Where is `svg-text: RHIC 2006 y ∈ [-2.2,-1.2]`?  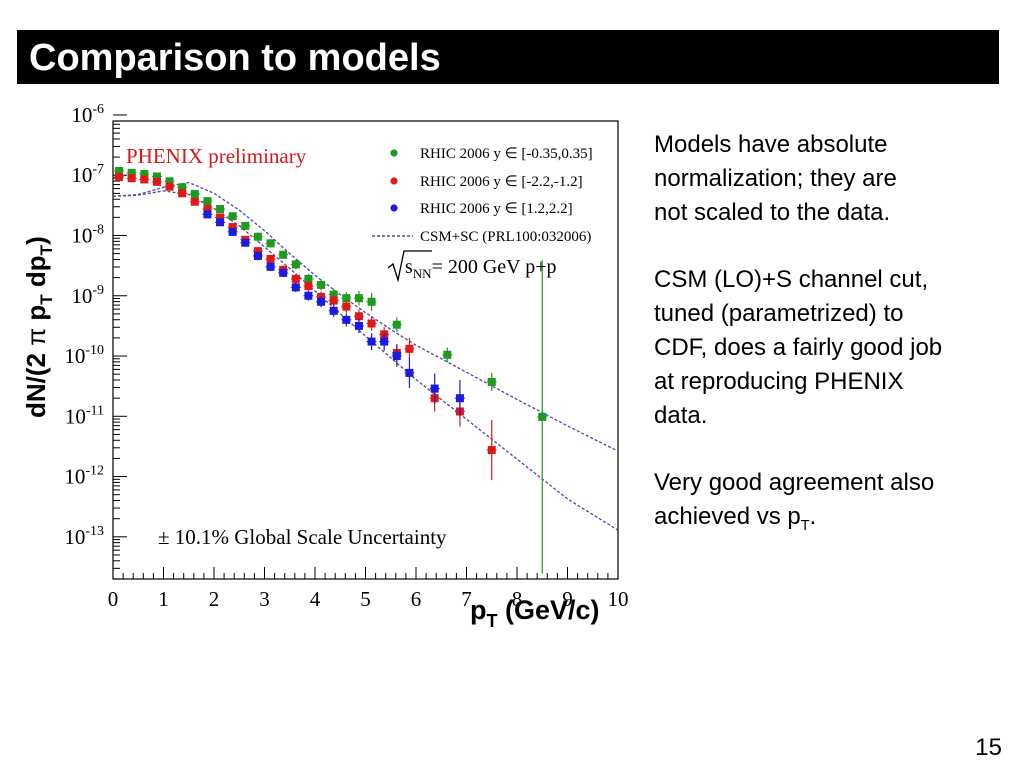 svg-text: RHIC 2006 y ∈ [-2.2,-1.2] is located at coordinates (501, 182).